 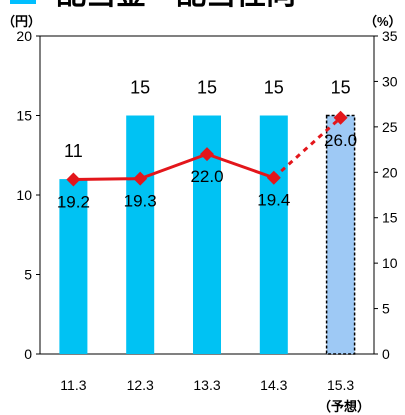 I want to click on category-label: 11.3, so click(x=73, y=385).